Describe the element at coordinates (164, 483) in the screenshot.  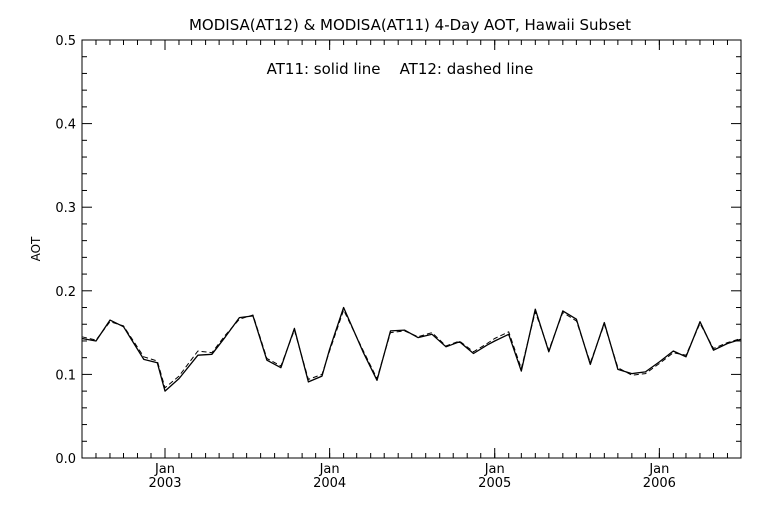
I see `x-tick-year-label: 2003` at that location.